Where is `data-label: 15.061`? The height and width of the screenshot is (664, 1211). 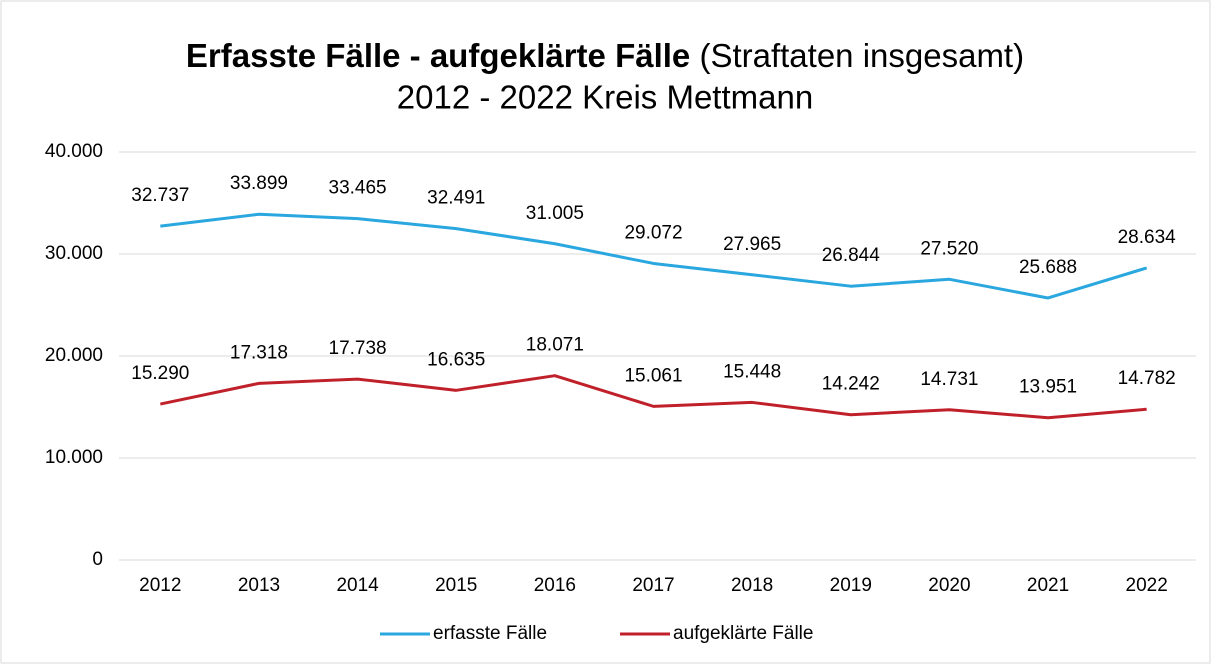 data-label: 15.061 is located at coordinates (653, 375).